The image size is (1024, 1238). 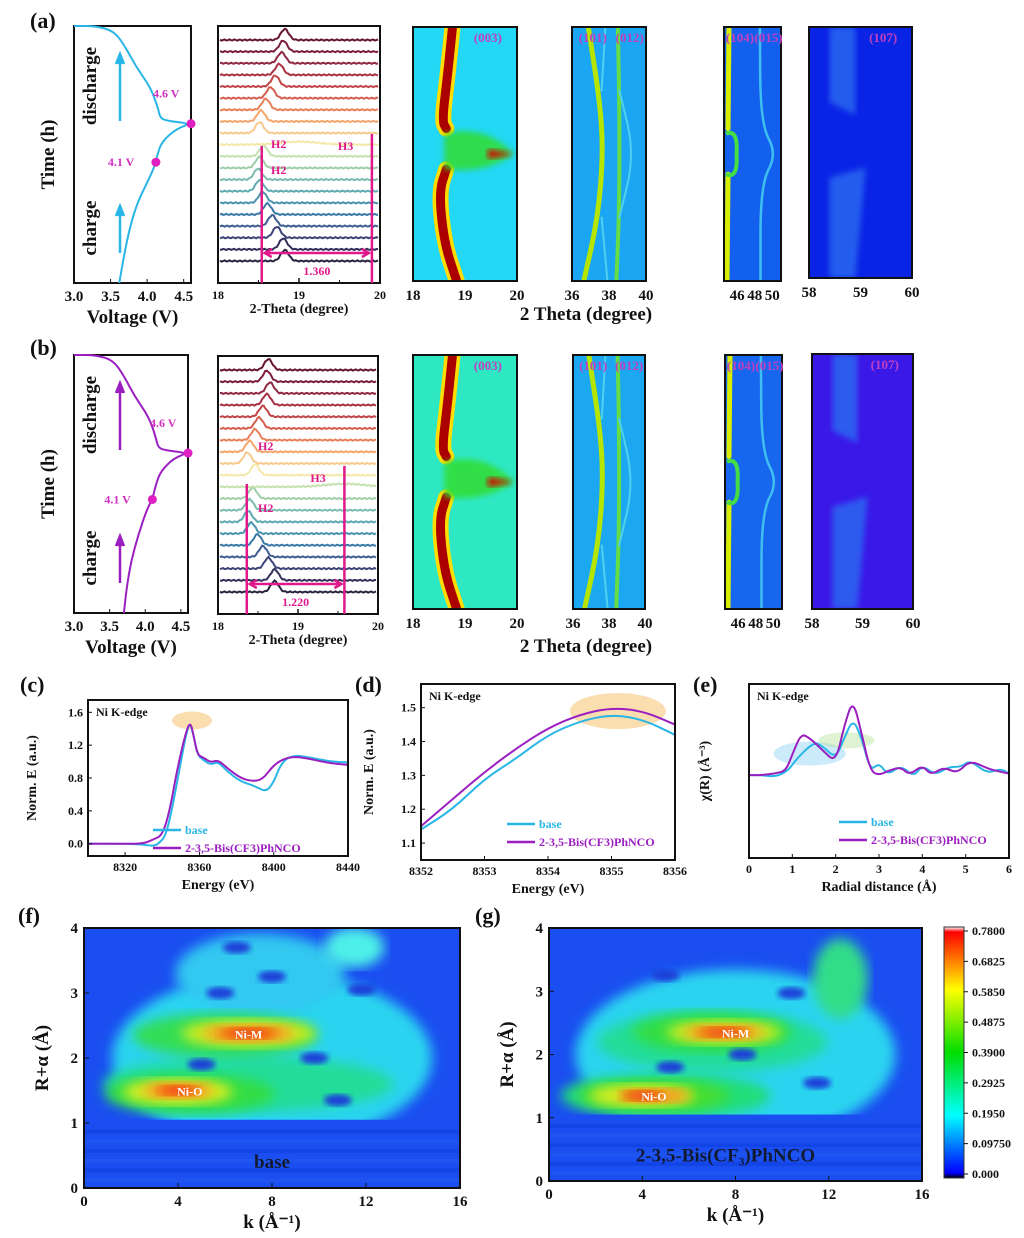 What do you see at coordinates (125, 867) in the screenshot?
I see `x-tick-label: 8320` at bounding box center [125, 867].